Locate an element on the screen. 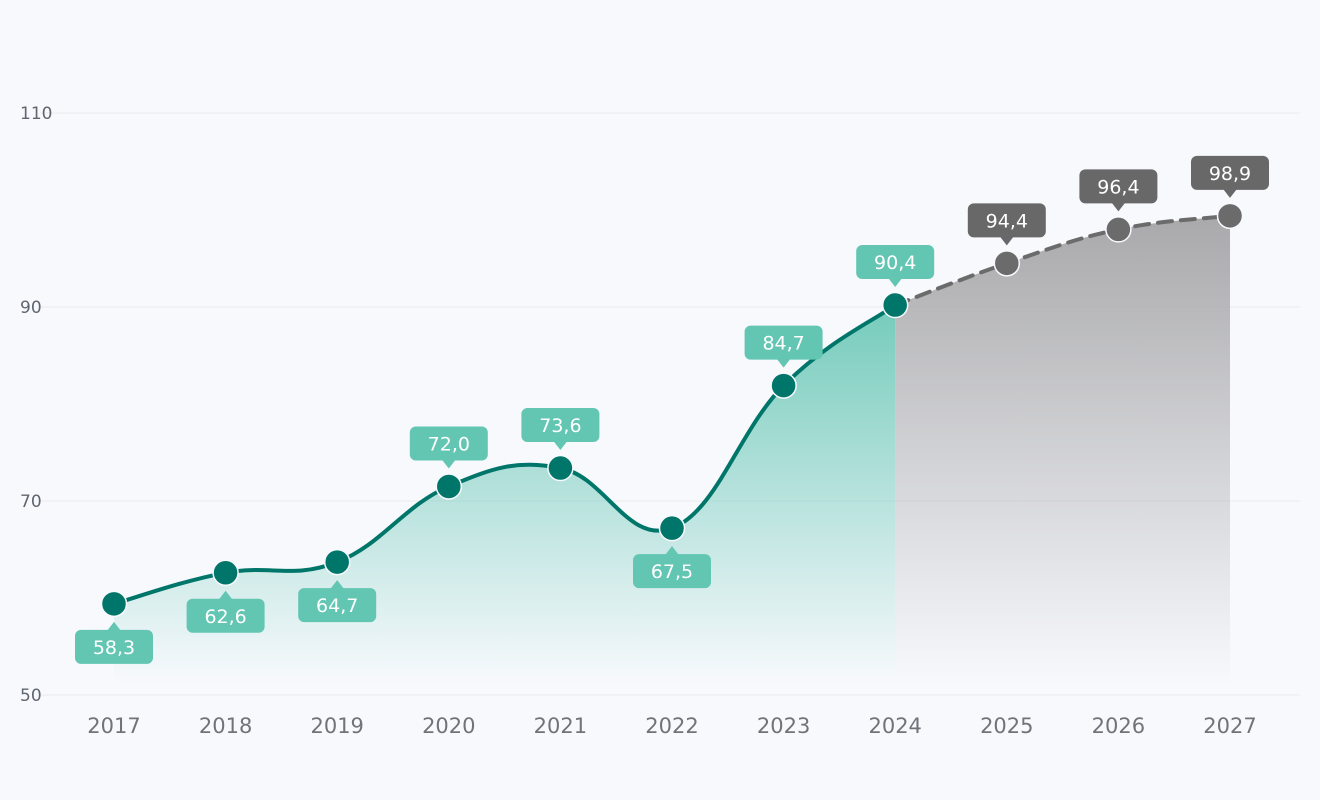  data-label-text: 72,0 is located at coordinates (449, 444).